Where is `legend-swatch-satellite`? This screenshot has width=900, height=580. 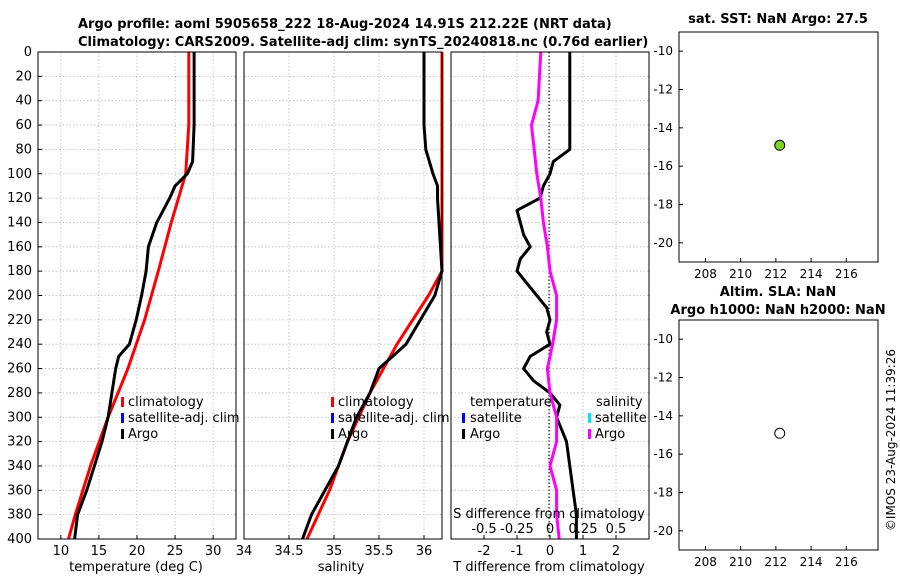
legend-swatch-satellite is located at coordinates (122, 418).